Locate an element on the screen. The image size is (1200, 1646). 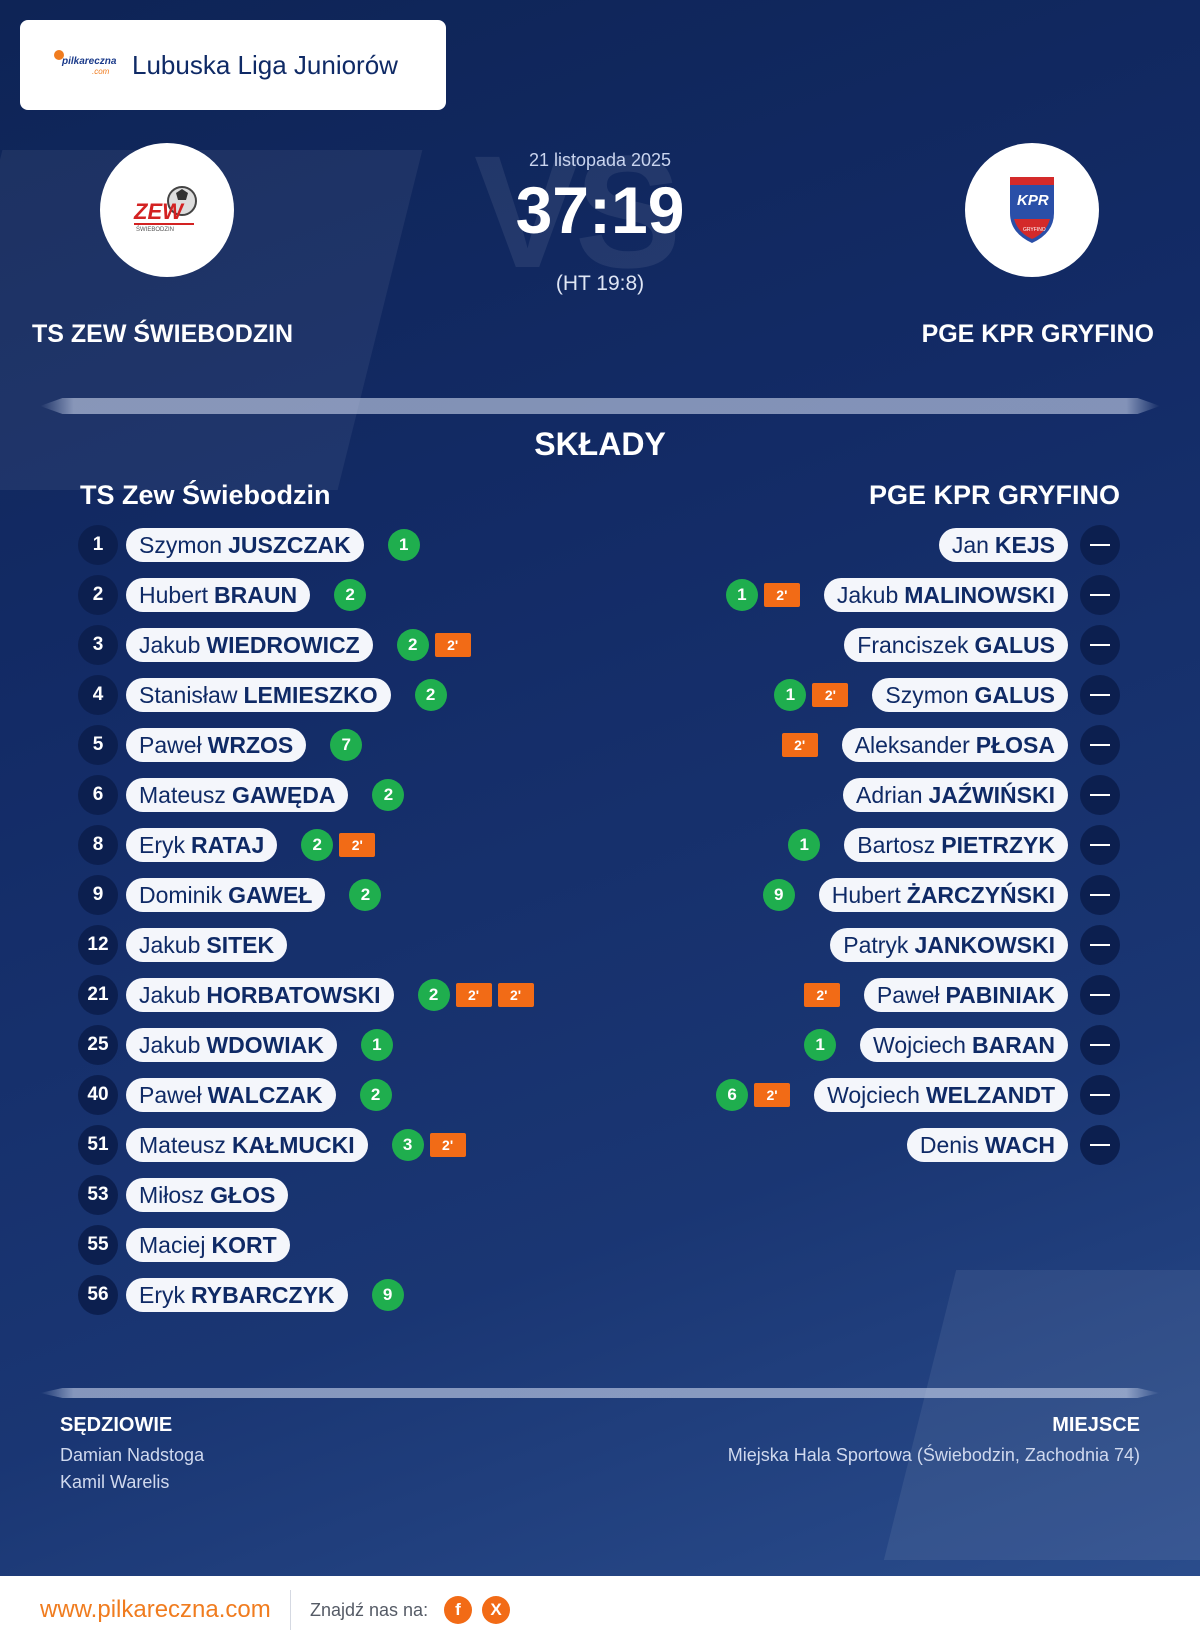
player-name: Miłosz GŁOS is located at coordinates (207, 1195).